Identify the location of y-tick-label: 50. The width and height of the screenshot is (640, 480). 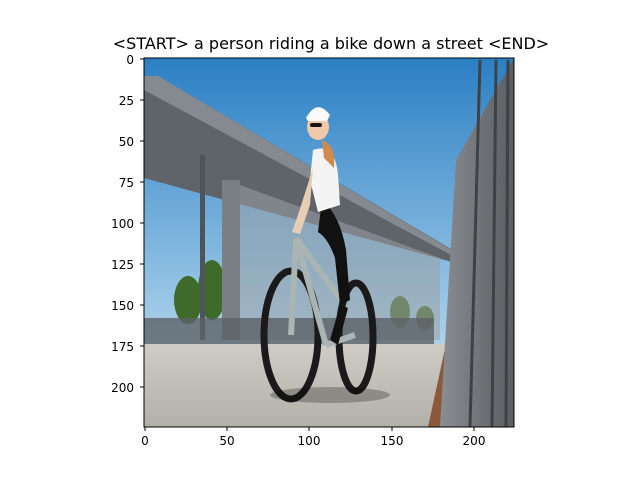
(126, 142).